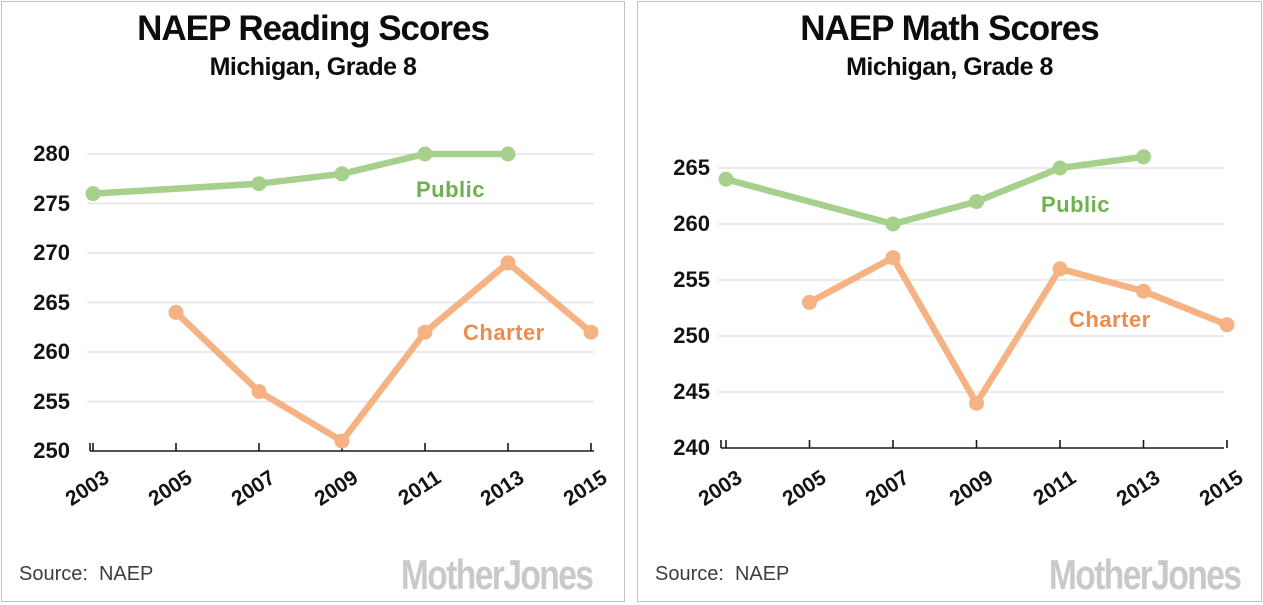 The image size is (1263, 605). I want to click on y-axis-label: 280, so click(51, 153).